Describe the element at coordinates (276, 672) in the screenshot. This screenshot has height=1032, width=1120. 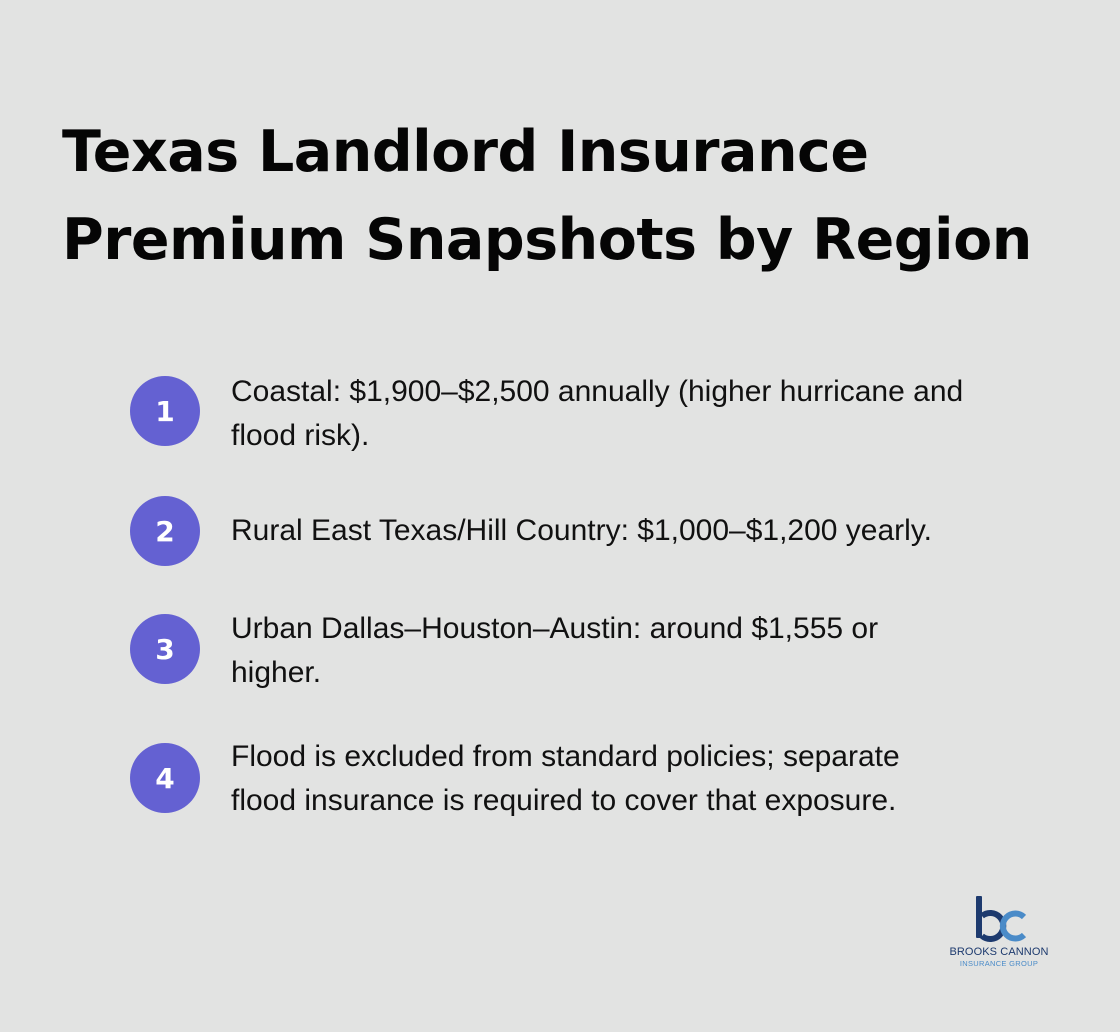
I see `list-item-3-line-2: higher.` at that location.